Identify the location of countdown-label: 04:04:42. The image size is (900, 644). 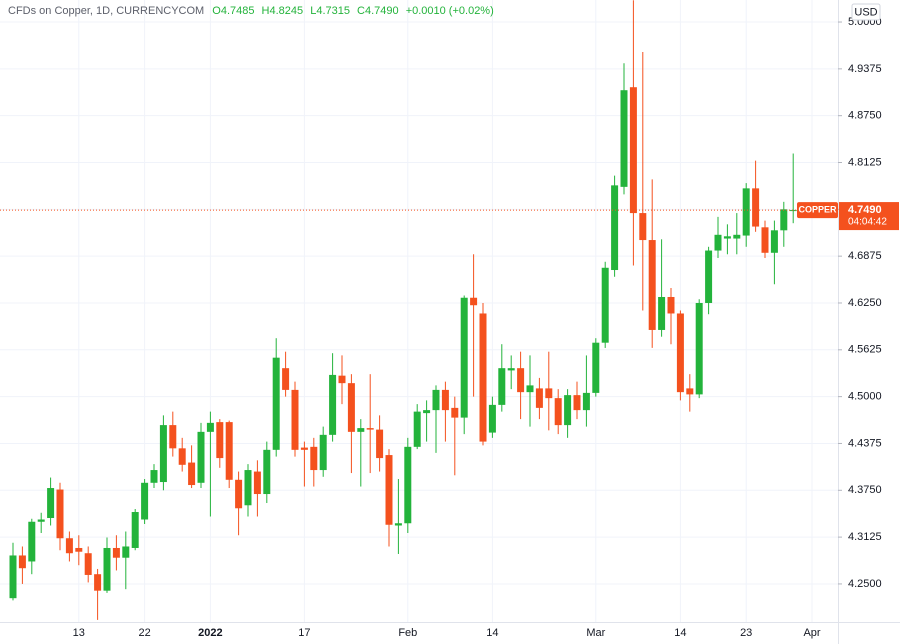
(867, 222).